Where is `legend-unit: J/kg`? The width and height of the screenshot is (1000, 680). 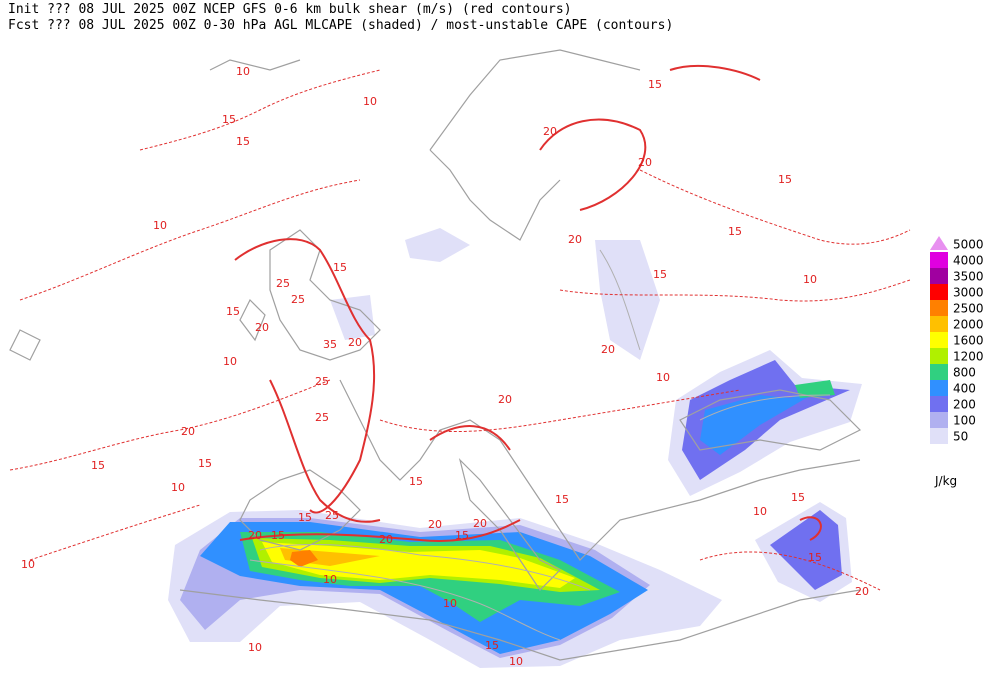 legend-unit: J/kg is located at coordinates (945, 481).